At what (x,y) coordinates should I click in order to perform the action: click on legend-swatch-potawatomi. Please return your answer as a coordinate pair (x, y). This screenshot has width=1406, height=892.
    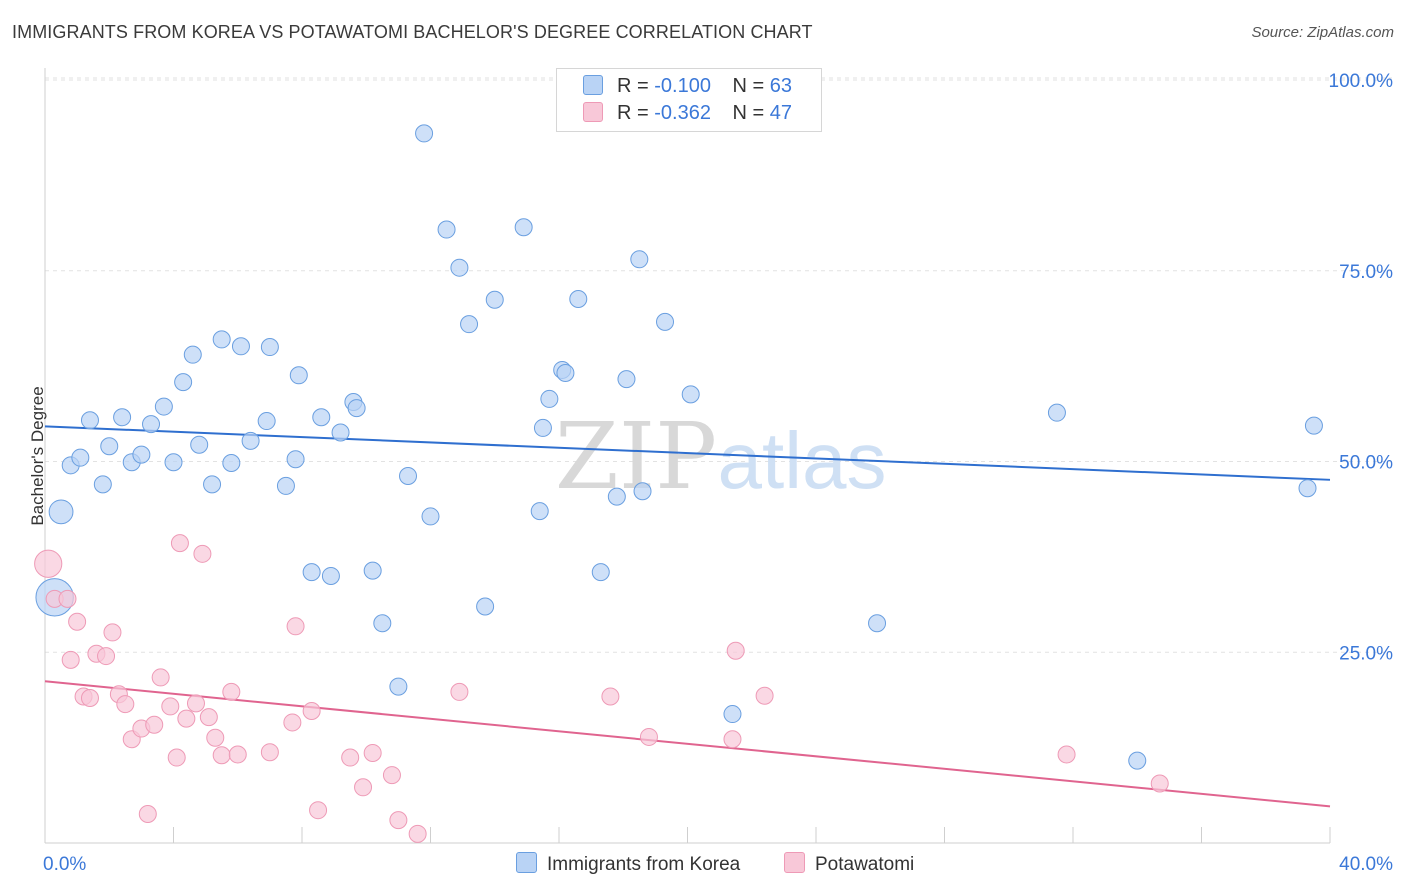
    Looking at the image, I should click on (593, 112).